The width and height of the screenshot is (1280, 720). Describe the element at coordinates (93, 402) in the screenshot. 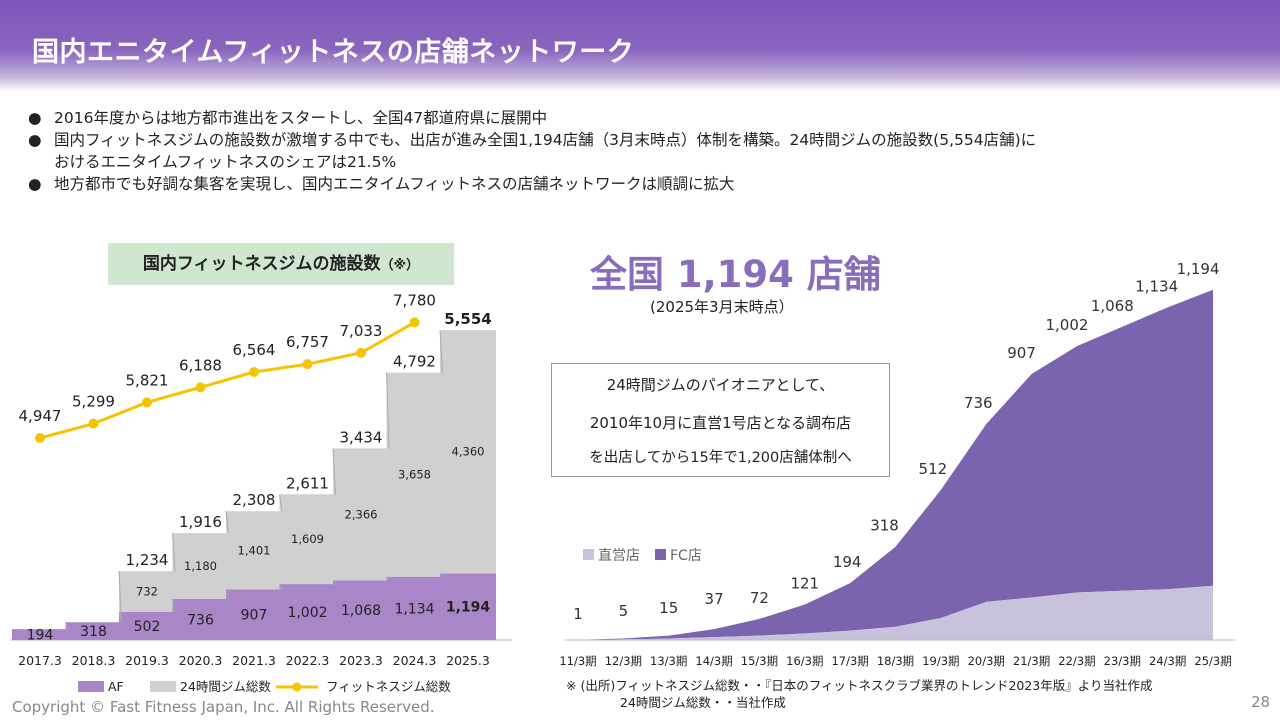

I see `fitness-value-label: 5,299` at that location.